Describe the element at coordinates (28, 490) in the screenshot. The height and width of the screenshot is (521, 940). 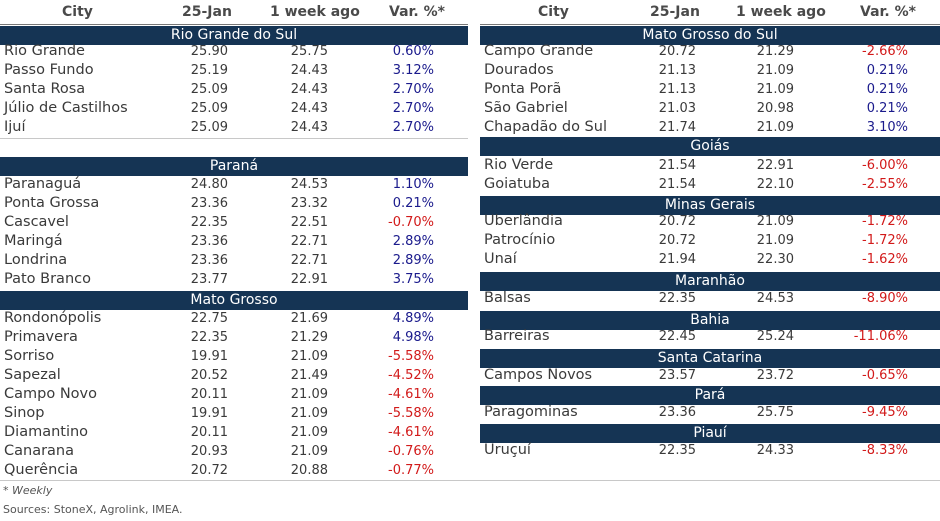
I see `footnote: * Weekly` at that location.